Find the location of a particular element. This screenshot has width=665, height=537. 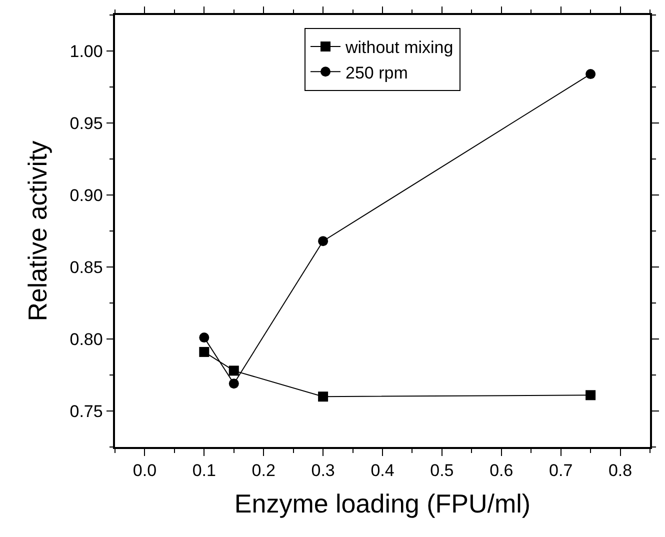

x-tick-label: 0.6 is located at coordinates (502, 470).